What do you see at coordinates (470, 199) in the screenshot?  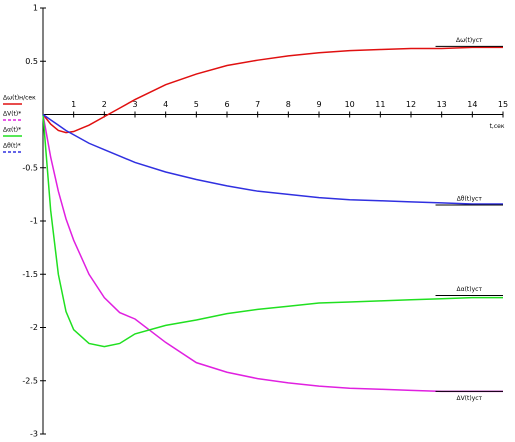 I see `steady-state-label: Δθ(t)уст` at bounding box center [470, 199].